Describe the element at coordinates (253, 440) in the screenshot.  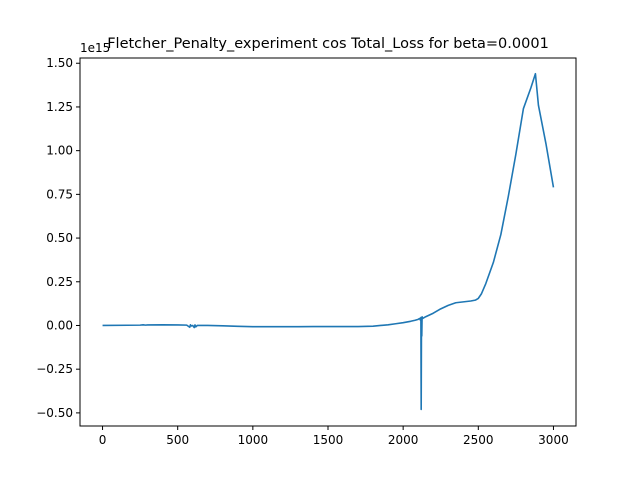
I see `x-tick-label: 1000` at that location.